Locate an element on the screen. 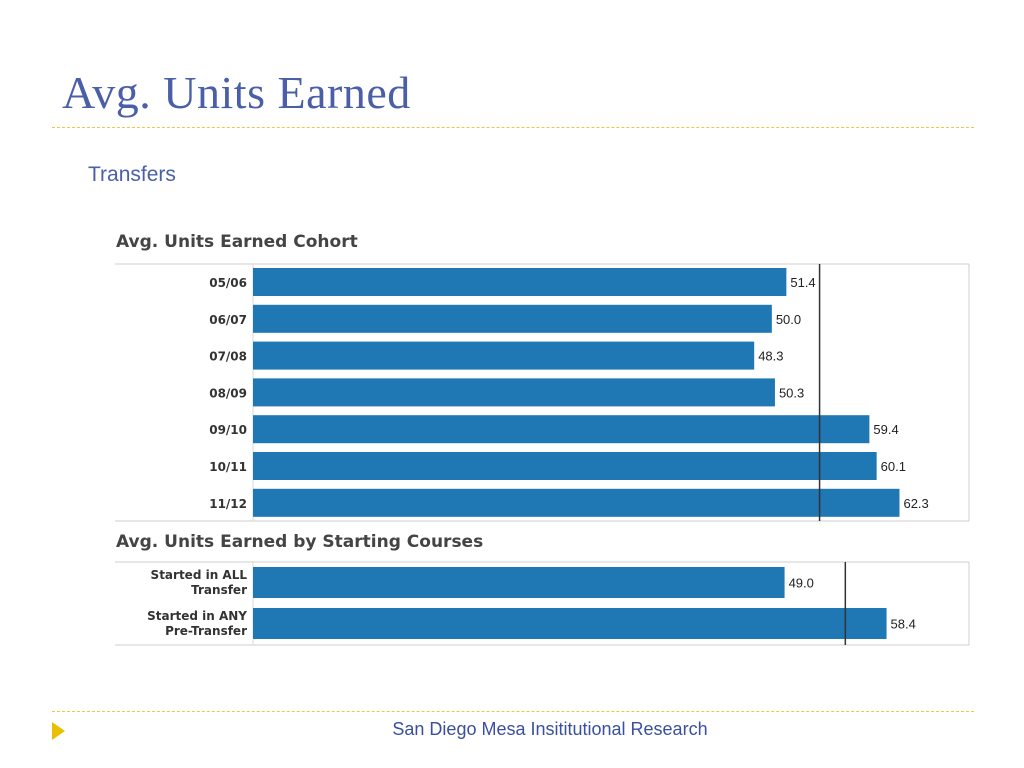 Image resolution: width=1024 pixels, height=768 pixels. category-label: Pre-Transfer is located at coordinates (206, 631).